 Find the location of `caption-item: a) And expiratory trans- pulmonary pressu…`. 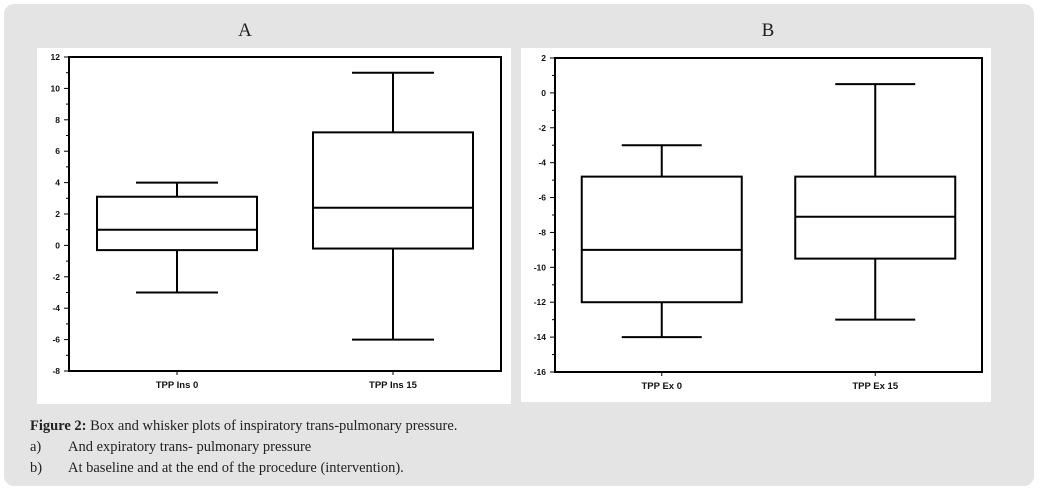

caption-item: a) And expiratory trans- pulmonary pressu… is located at coordinates (243, 447).